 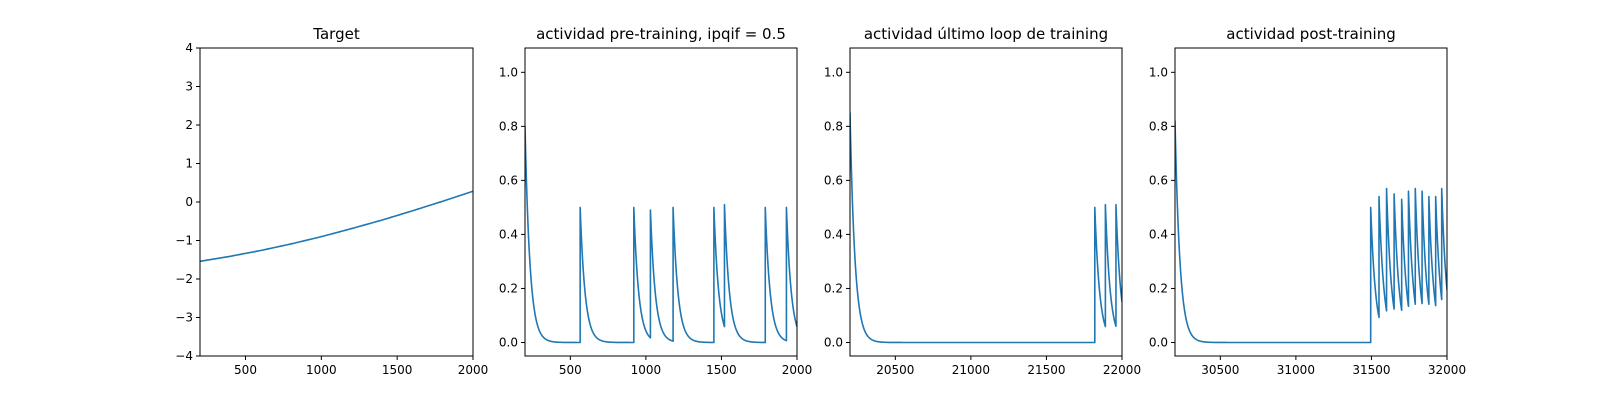 I want to click on y-tick-label: −3, so click(x=184, y=318).